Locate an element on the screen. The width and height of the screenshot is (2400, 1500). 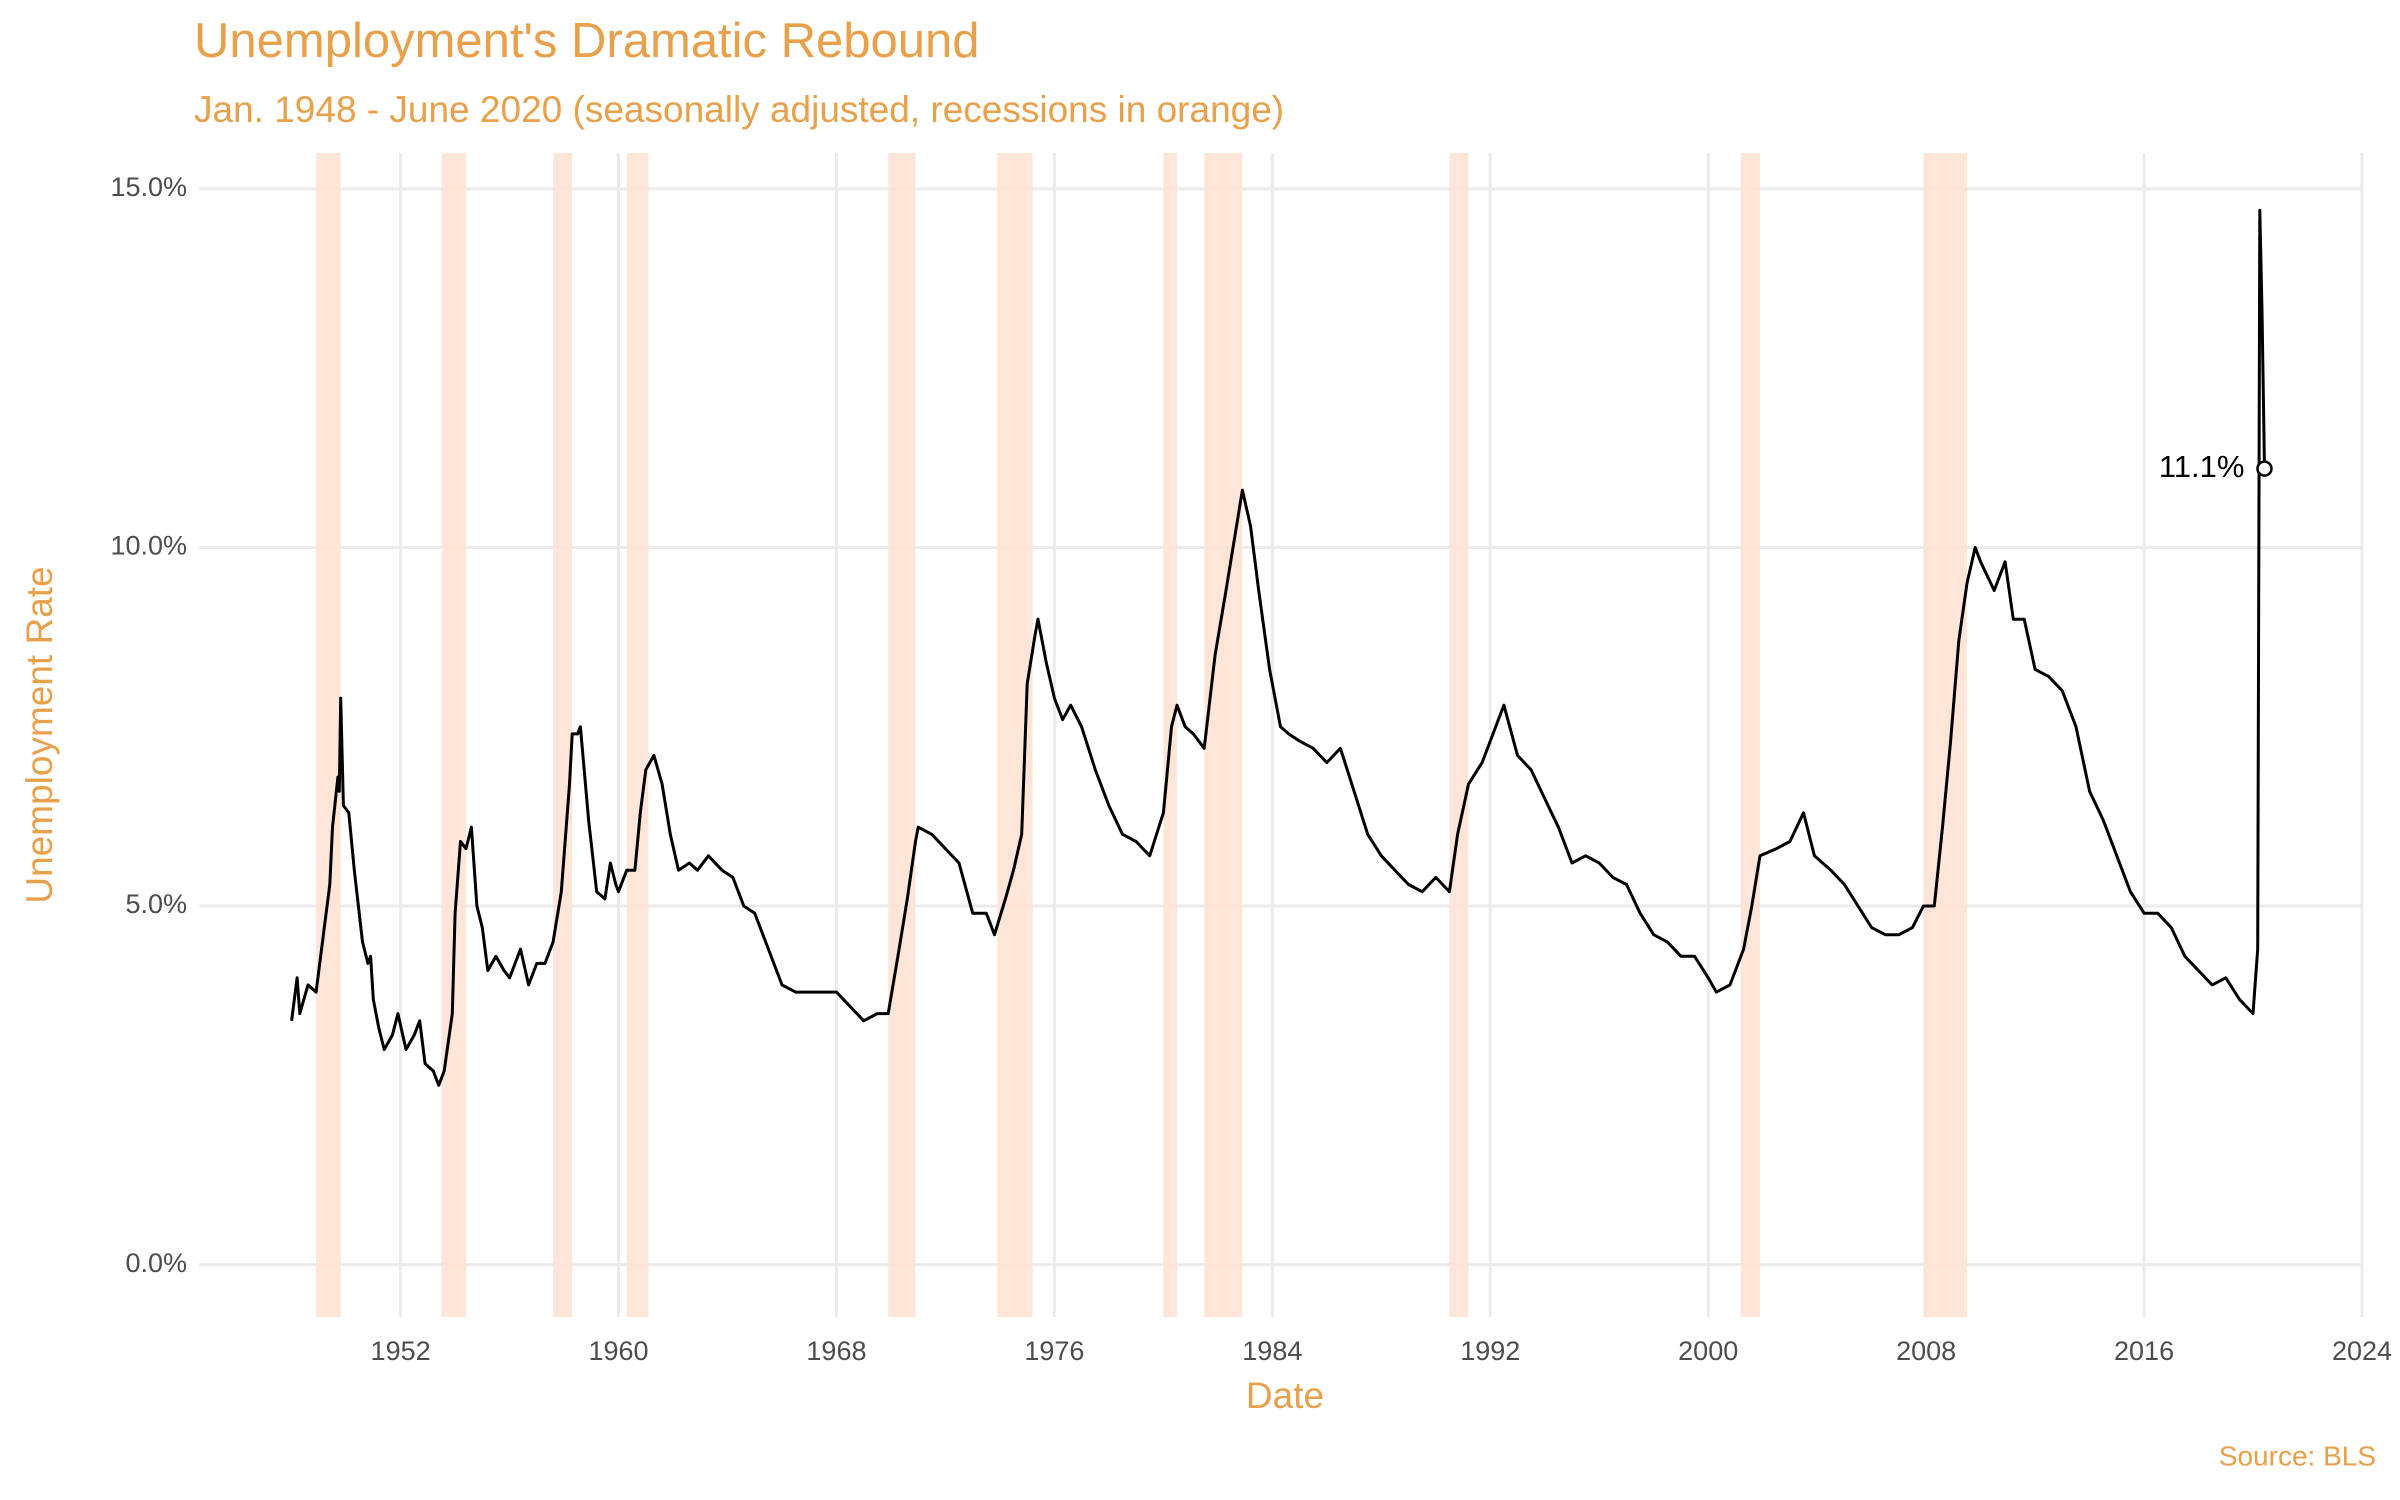
chart-title: Unemployment's Dramatic Rebound is located at coordinates (587, 41).